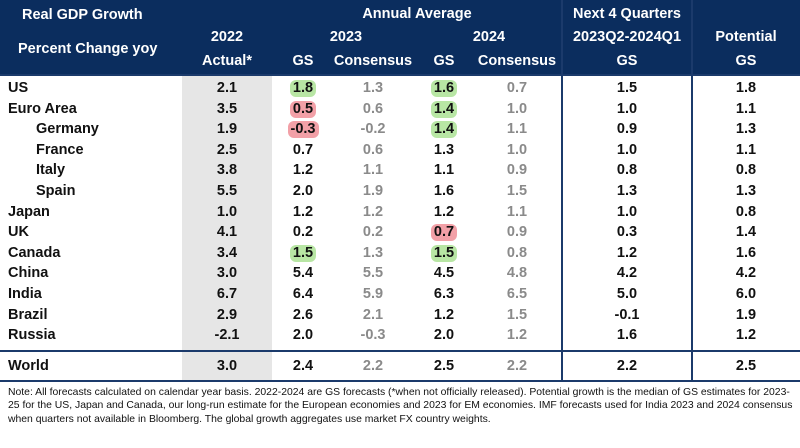 This screenshot has height=448, width=800. What do you see at coordinates (746, 232) in the screenshot?
I see `cell-potential-gs: 1.4` at bounding box center [746, 232].